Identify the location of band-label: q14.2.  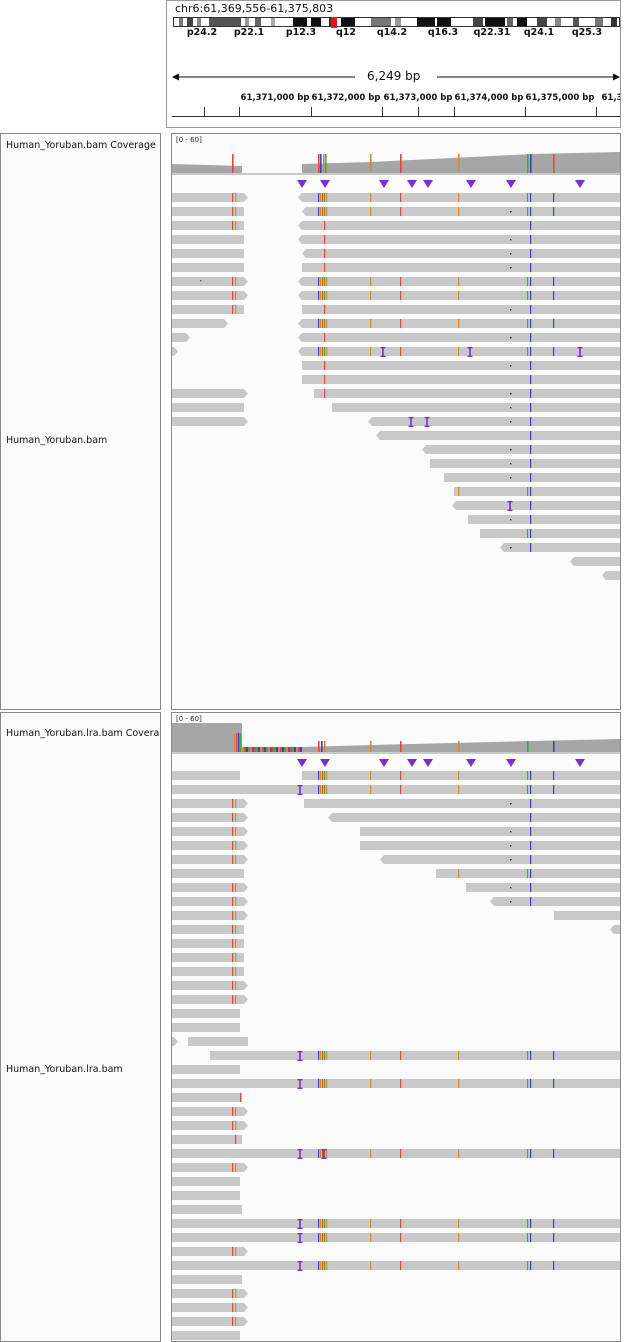
(392, 32).